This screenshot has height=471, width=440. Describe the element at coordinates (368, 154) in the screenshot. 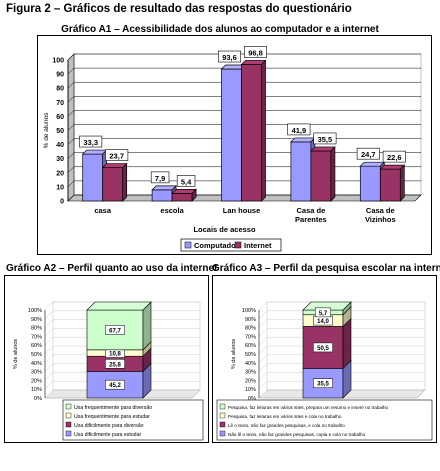

I see `a1-data-label: 24,7` at that location.